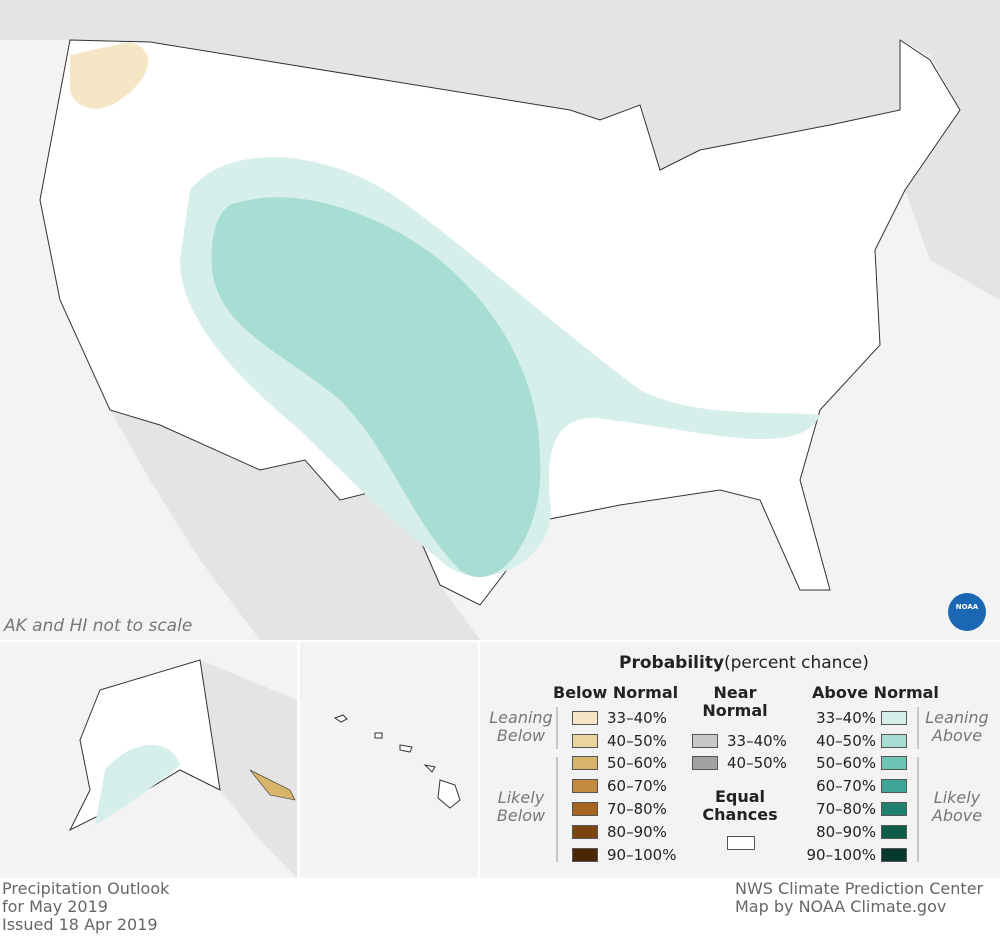  Describe the element at coordinates (98, 626) in the screenshot. I see `map-note: AK and HI not to scale` at that location.